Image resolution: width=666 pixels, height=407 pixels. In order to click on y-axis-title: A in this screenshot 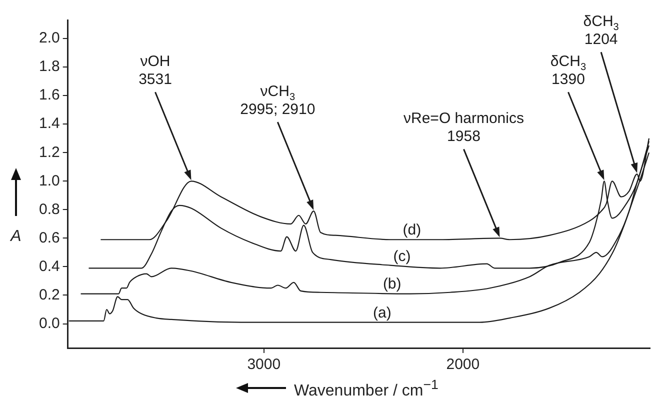, I will do `click(15, 237)`.